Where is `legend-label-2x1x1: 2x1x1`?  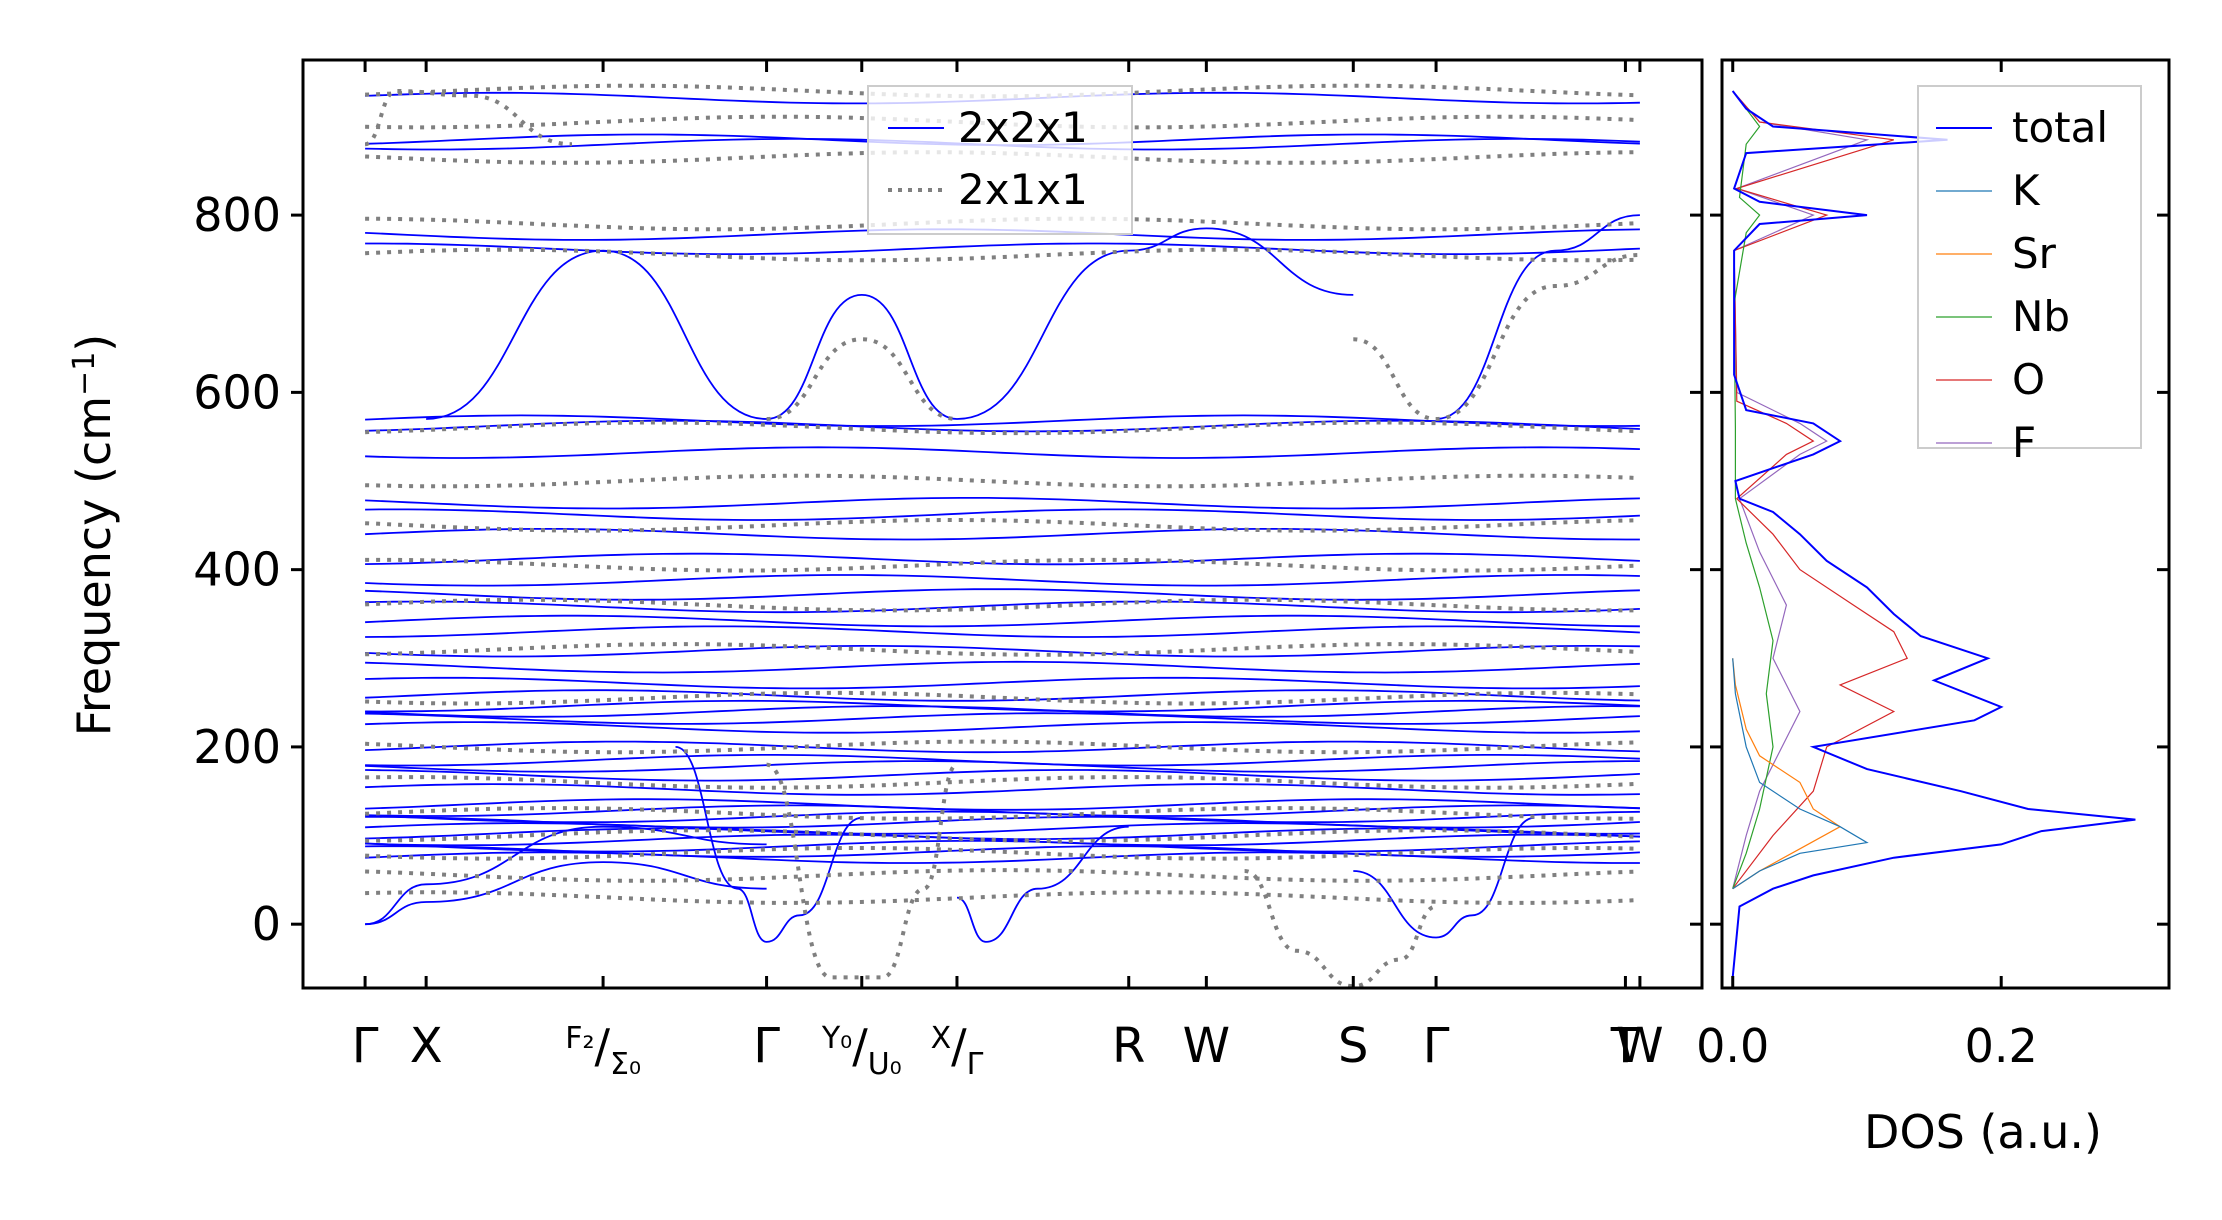
legend-label-2x1x1: 2x1x1 is located at coordinates (1023, 189).